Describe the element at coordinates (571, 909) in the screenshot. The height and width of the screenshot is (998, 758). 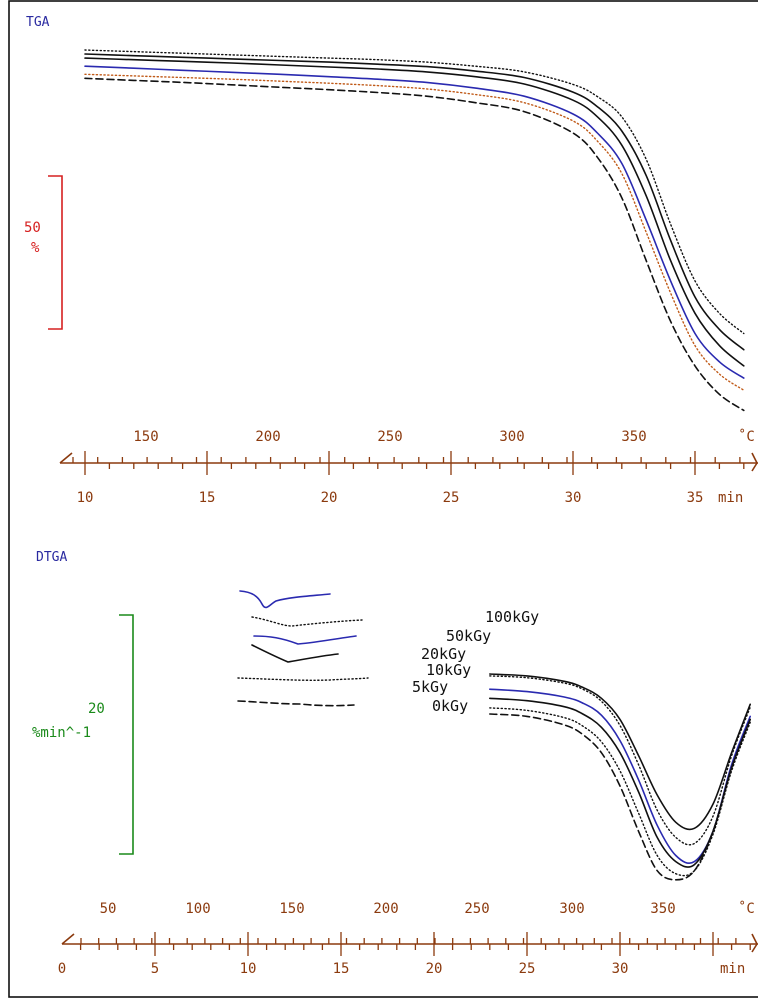
I see `dtga-temp-tick-label: 300` at that location.